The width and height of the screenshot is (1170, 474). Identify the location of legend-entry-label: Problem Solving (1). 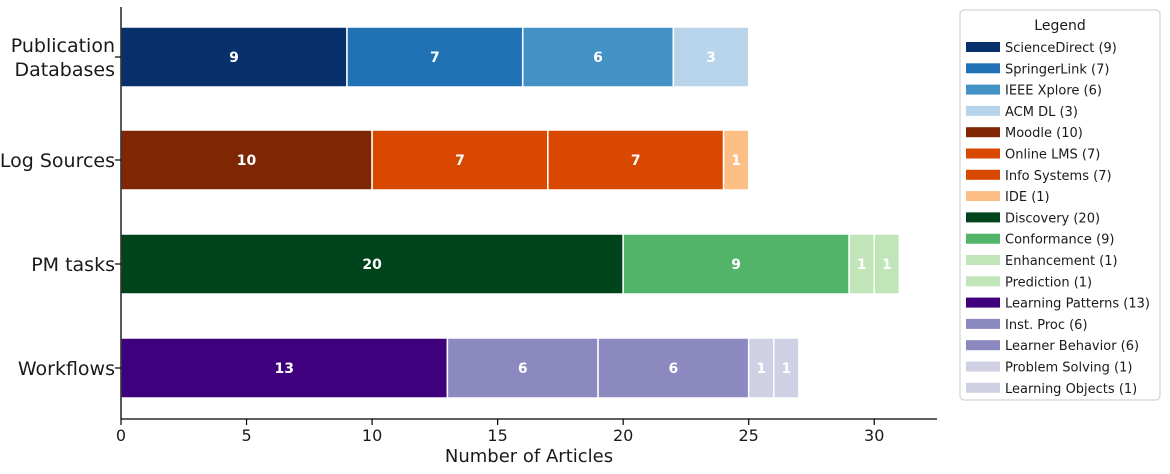
(1068, 368).